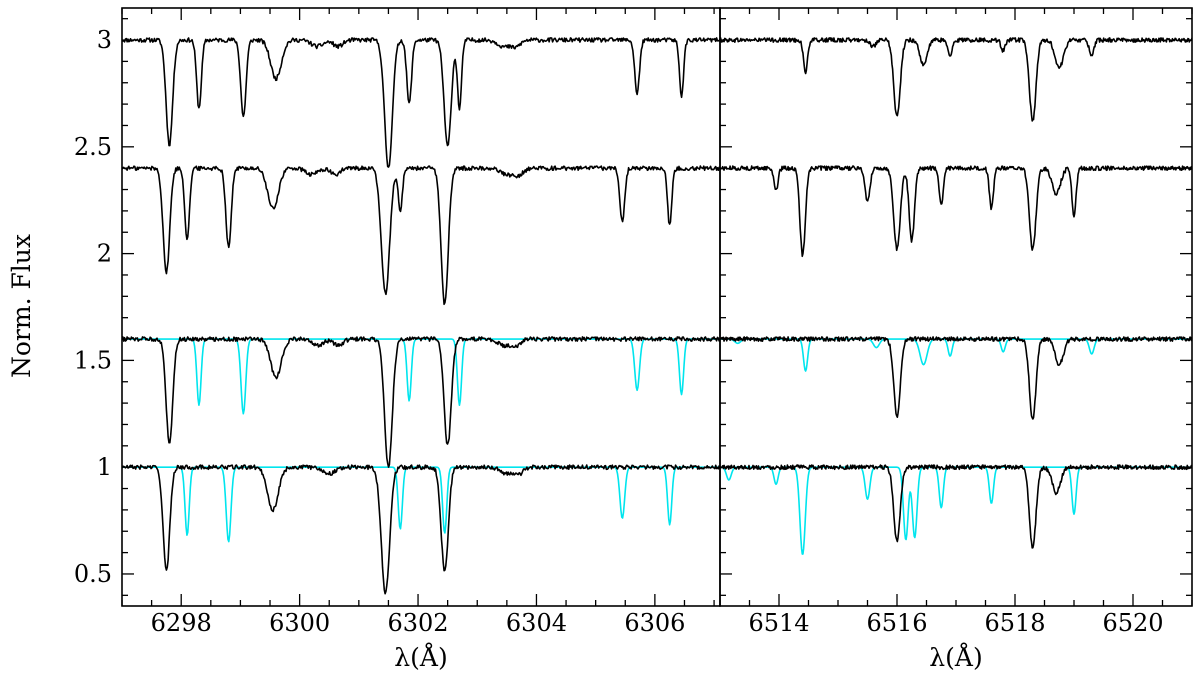 This screenshot has height=678, width=1200. Describe the element at coordinates (93, 147) in the screenshot. I see `y-tick-label: 2.5` at that location.